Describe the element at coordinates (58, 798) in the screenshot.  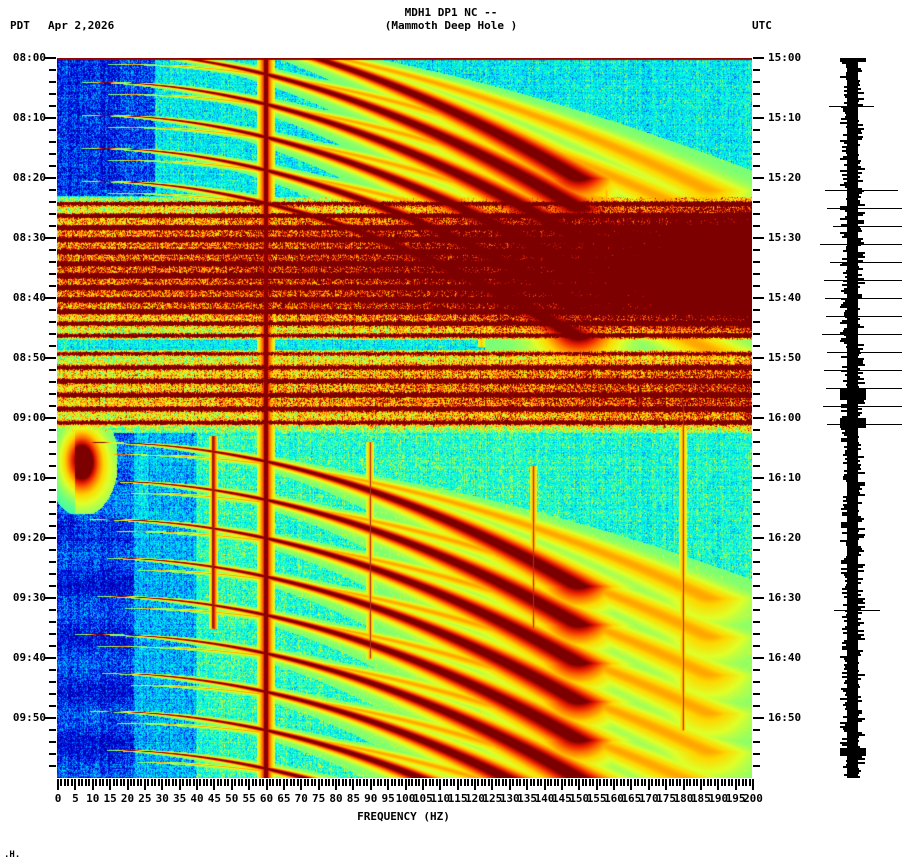
I see `freq-label: 0` at that location.